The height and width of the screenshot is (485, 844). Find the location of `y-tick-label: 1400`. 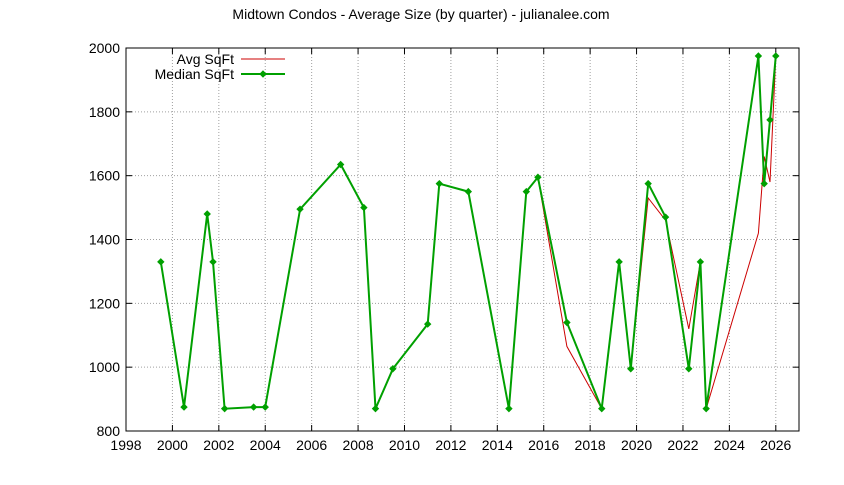

y-tick-label: 1400 is located at coordinates (104, 240).